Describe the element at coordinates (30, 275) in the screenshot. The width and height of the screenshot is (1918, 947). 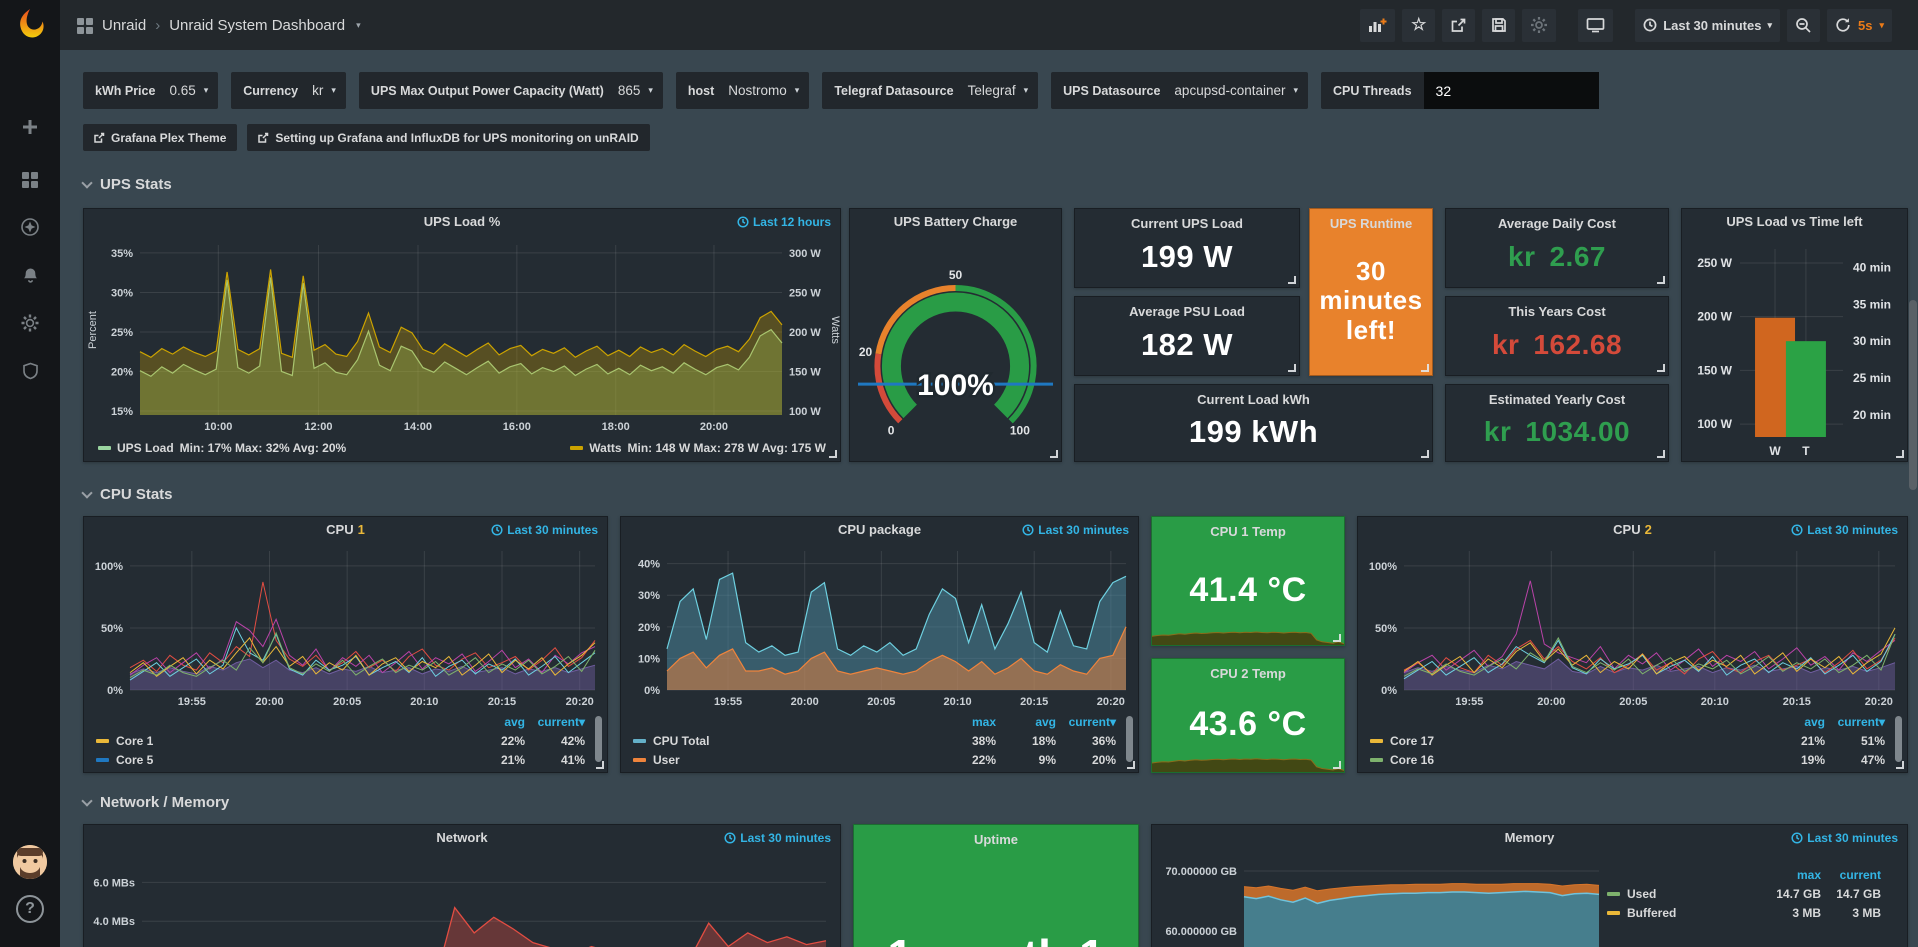
I see `alerting-bell-icon` at that location.